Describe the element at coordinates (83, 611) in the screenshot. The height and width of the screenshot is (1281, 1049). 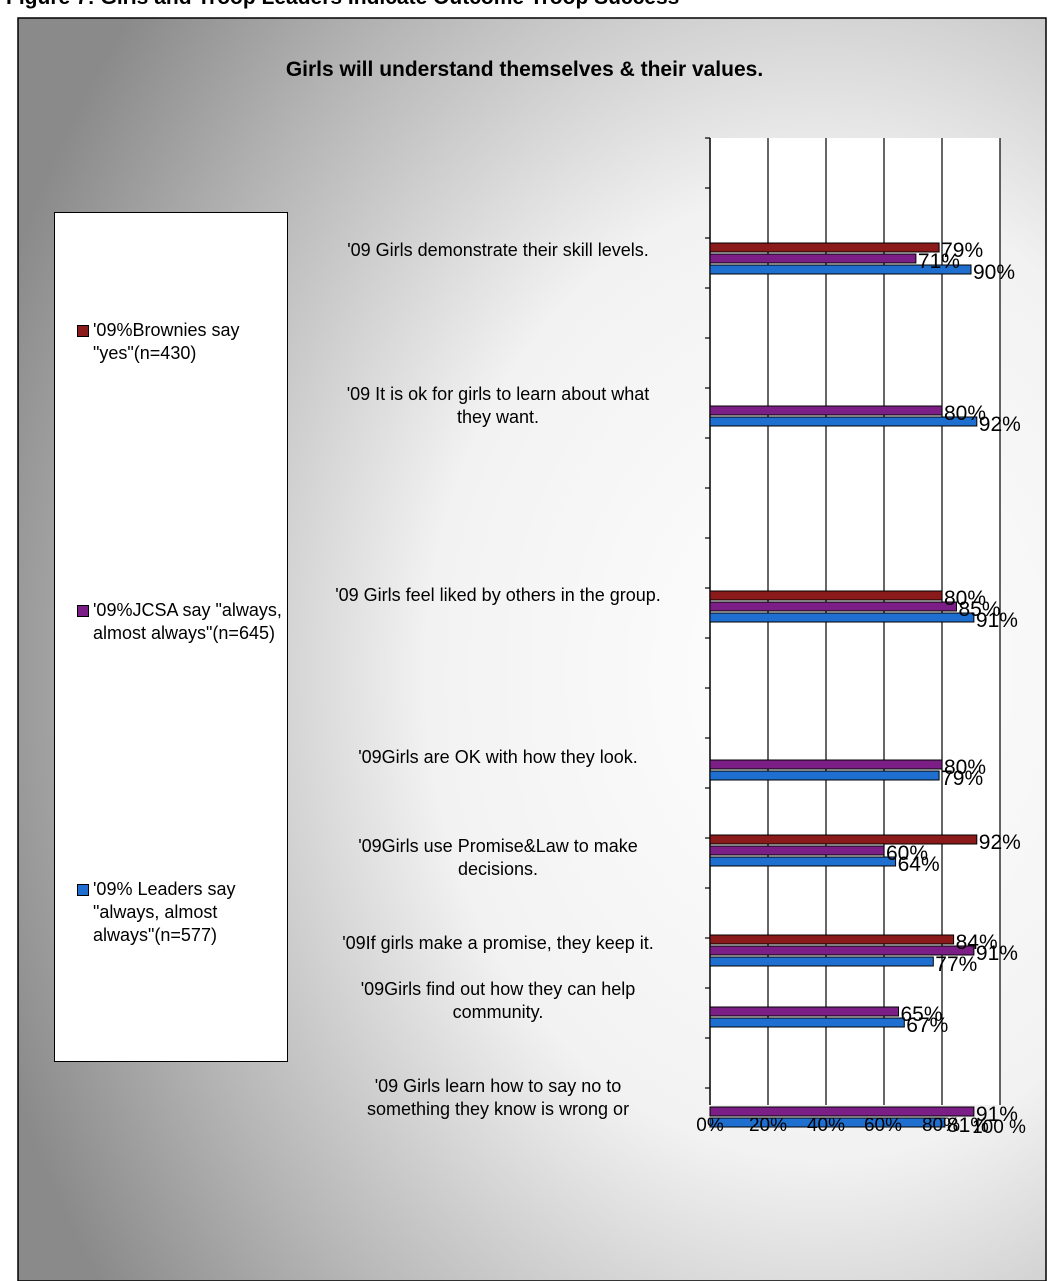
I see `legend-swatch-jcsa` at that location.